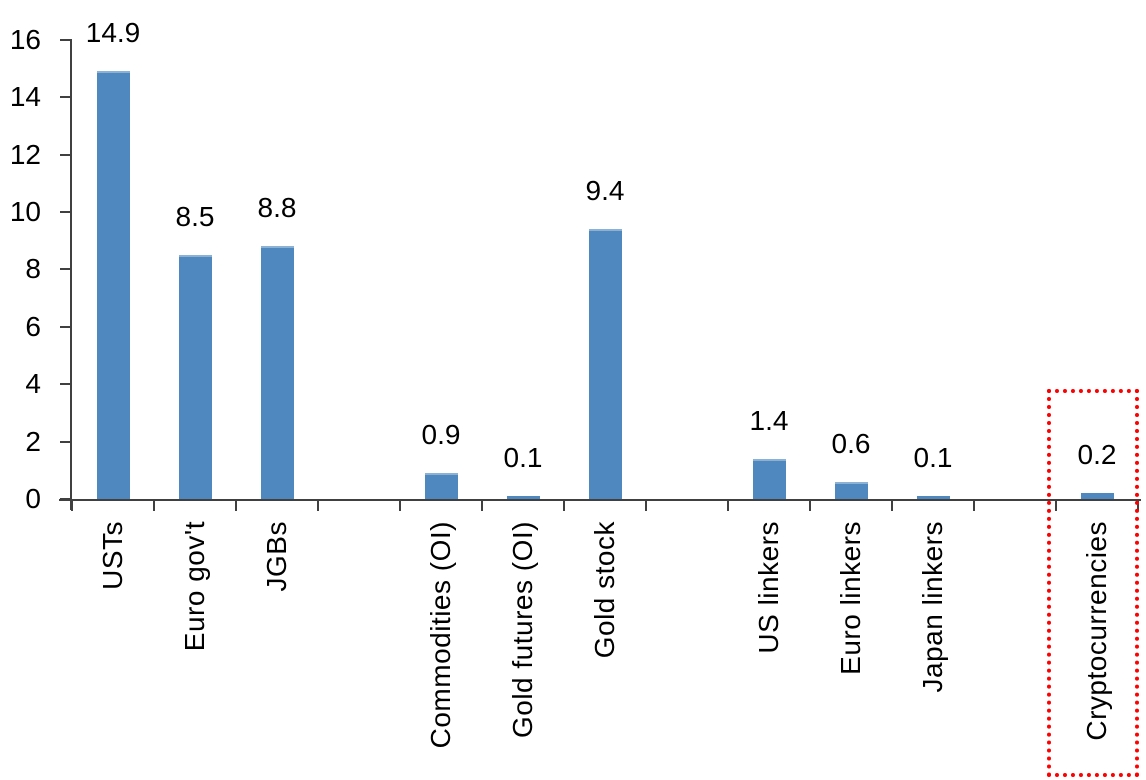 Image resolution: width=1146 pixels, height=780 pixels. Describe the element at coordinates (851, 443) in the screenshot. I see `data-label: 0.6` at that location.